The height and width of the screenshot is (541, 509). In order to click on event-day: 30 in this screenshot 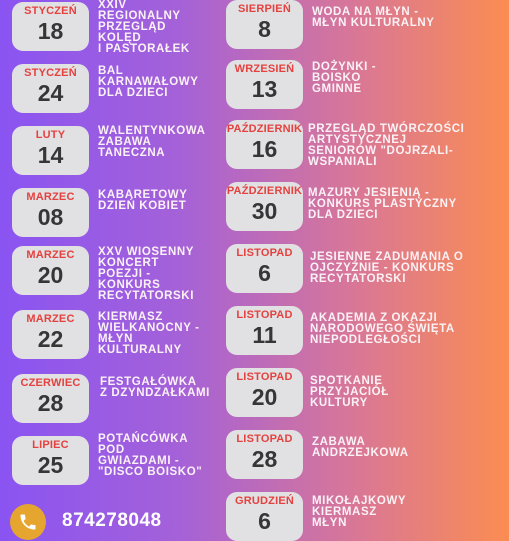, I will do `click(264, 211)`.